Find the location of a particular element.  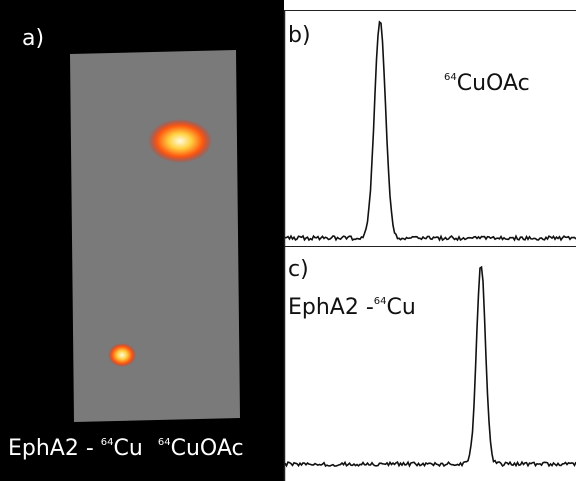

annotation-text: CuOAc is located at coordinates (493, 83).